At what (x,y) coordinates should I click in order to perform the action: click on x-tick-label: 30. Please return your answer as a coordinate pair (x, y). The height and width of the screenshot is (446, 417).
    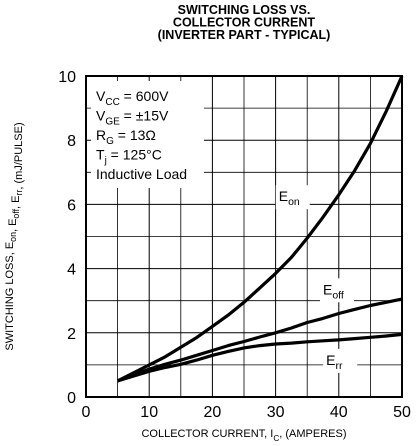
    Looking at the image, I should click on (276, 412).